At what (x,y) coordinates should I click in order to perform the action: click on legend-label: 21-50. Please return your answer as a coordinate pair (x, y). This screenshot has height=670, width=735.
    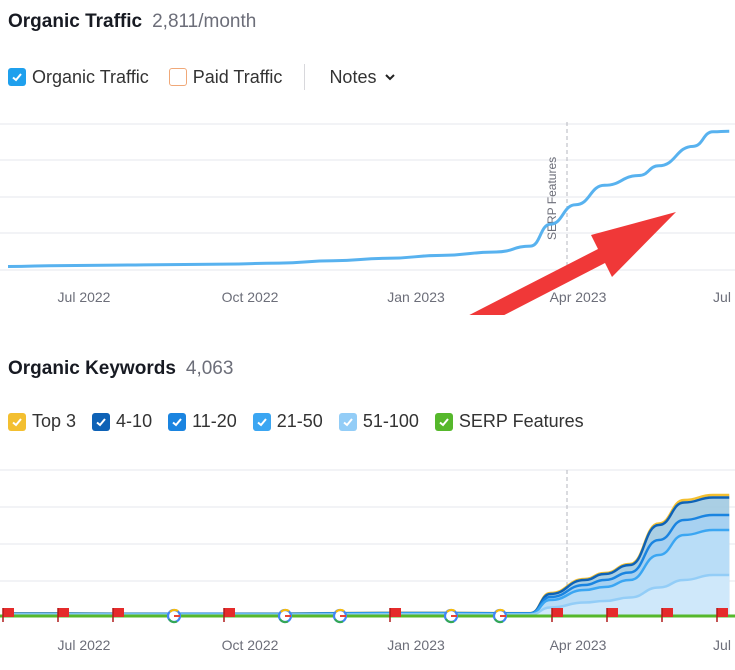
    Looking at the image, I should click on (299, 421).